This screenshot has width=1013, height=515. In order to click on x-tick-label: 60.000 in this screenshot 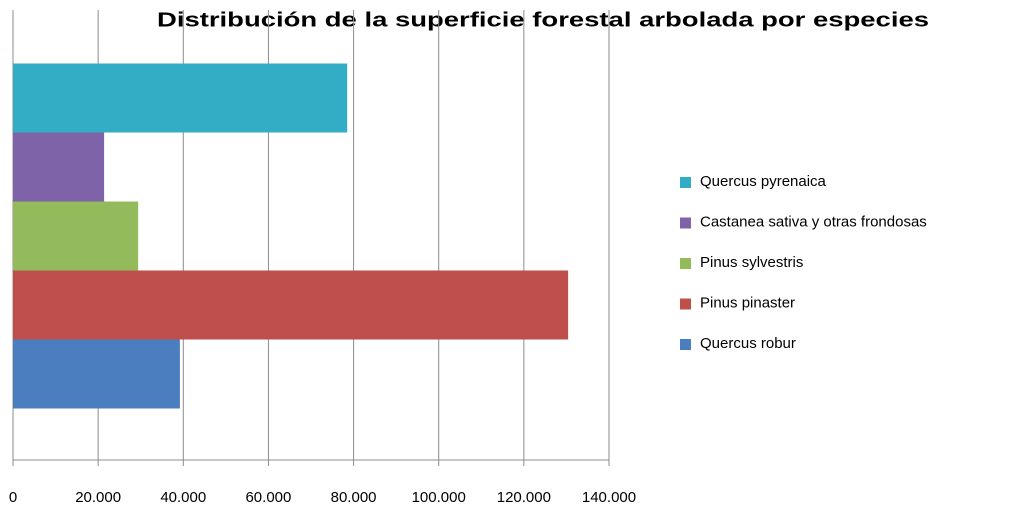, I will do `click(268, 497)`.